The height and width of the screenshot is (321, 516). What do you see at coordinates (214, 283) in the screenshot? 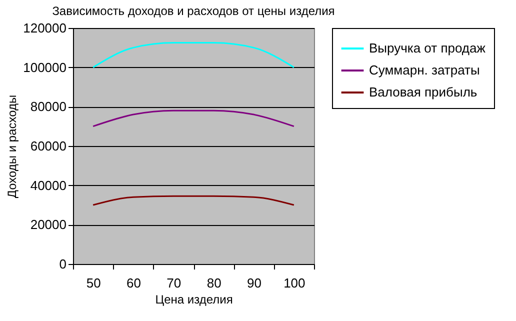
I see `x-tick-label: 80` at bounding box center [214, 283].